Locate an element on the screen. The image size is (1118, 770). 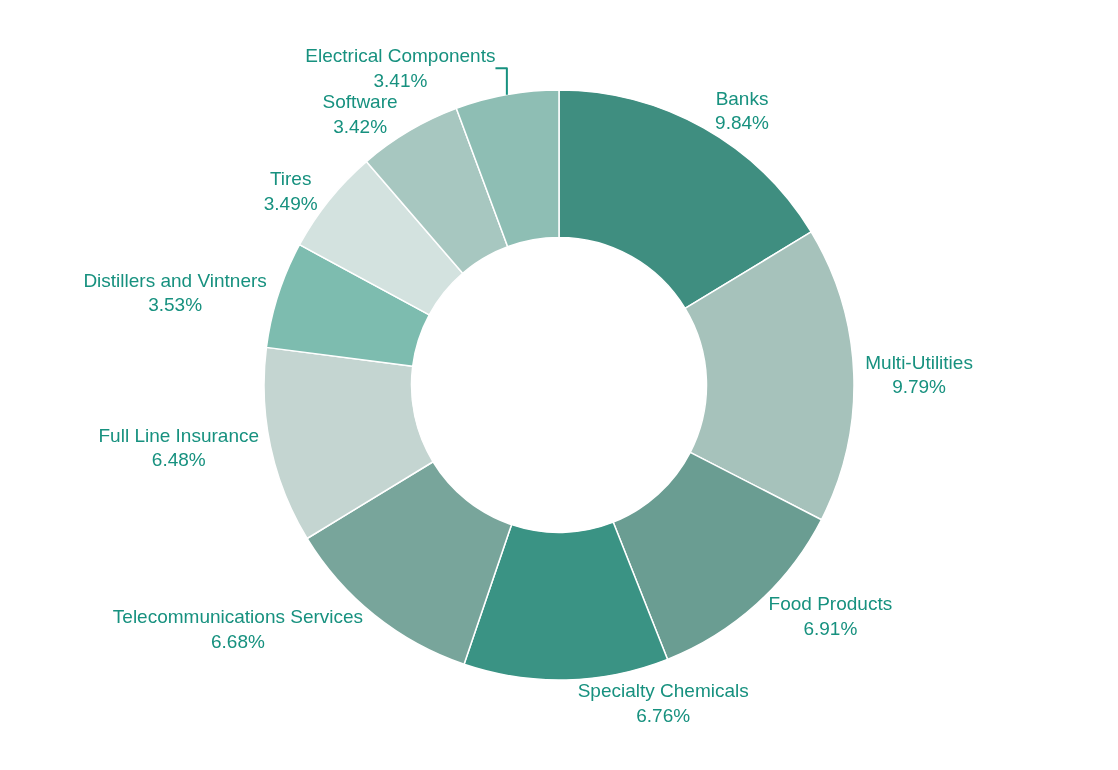
data-label: 6.76% is located at coordinates (663, 715).